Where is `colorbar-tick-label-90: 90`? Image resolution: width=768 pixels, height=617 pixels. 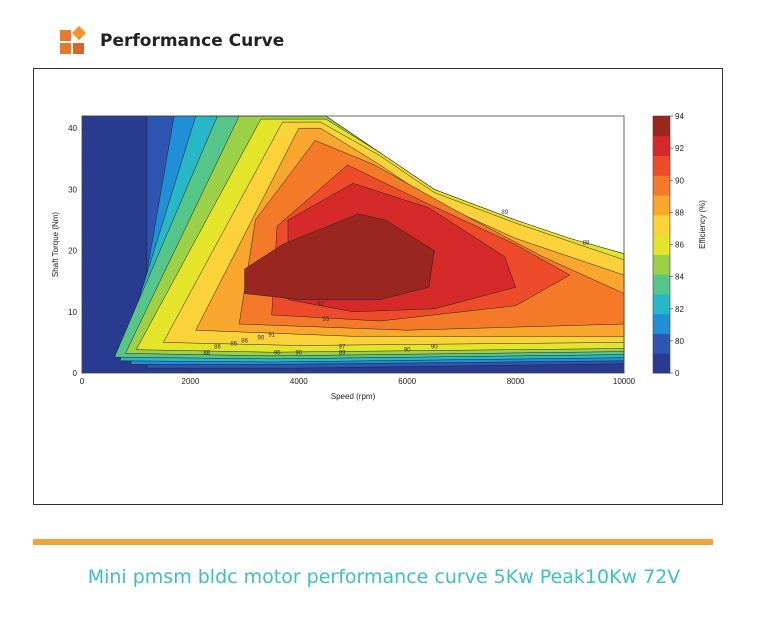 colorbar-tick-label-90: 90 is located at coordinates (679, 180).